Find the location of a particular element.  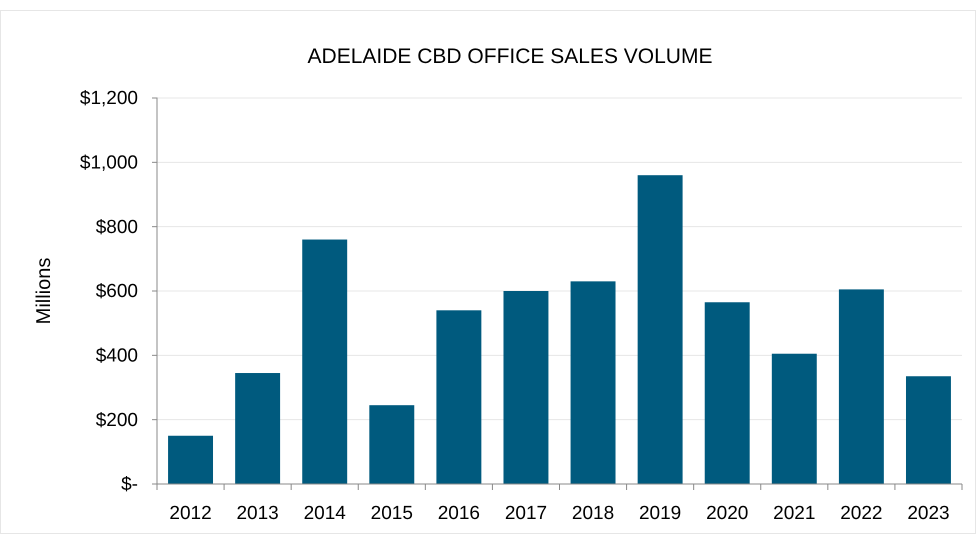

y-tick-label: $- is located at coordinates (129, 485).